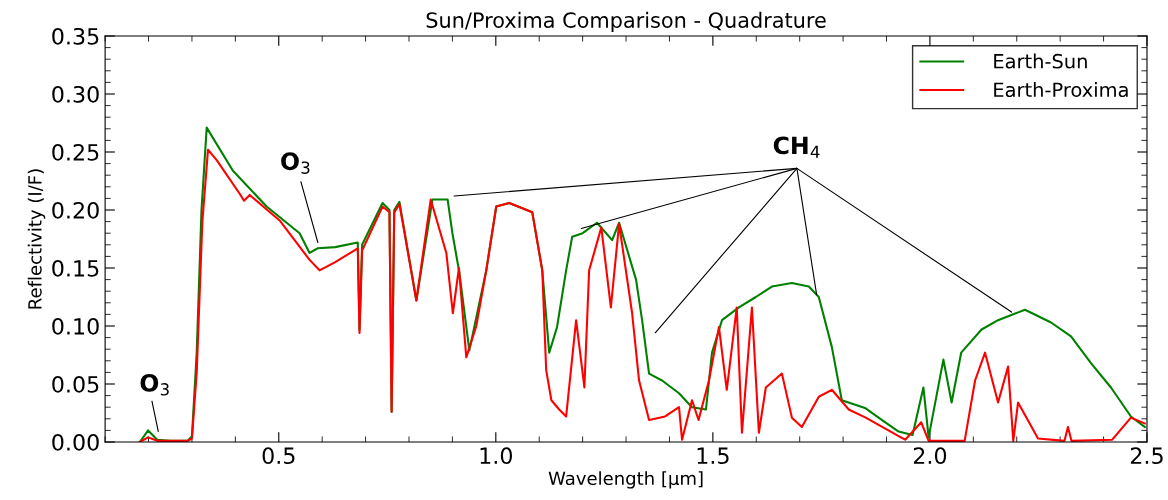  What do you see at coordinates (75, 442) in the screenshot?
I see `y-tick-label: 0.00` at bounding box center [75, 442].